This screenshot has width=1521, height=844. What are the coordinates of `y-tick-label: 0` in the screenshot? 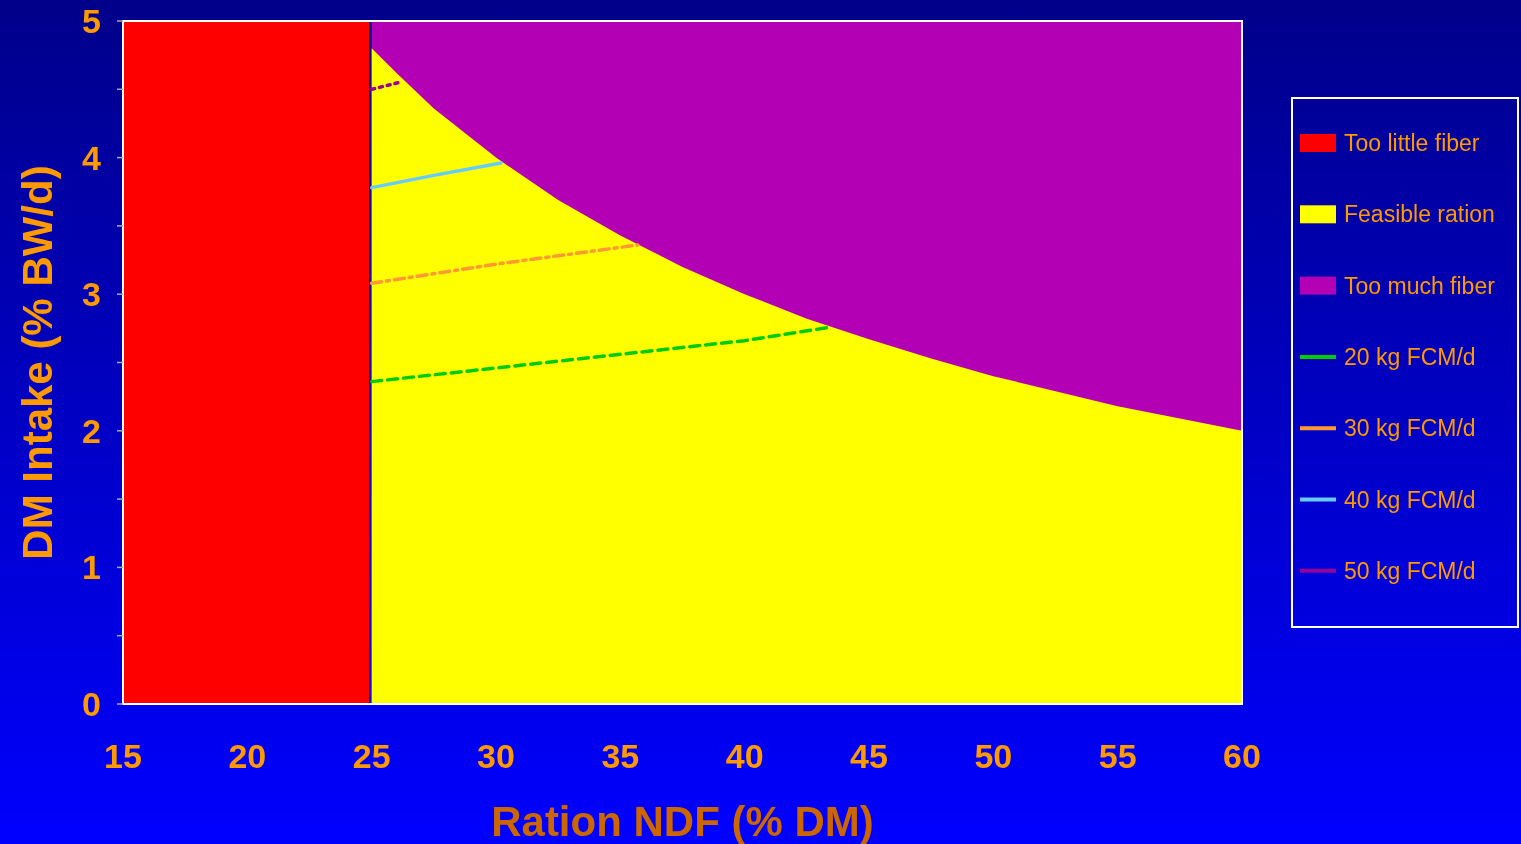 It's located at (91, 703).